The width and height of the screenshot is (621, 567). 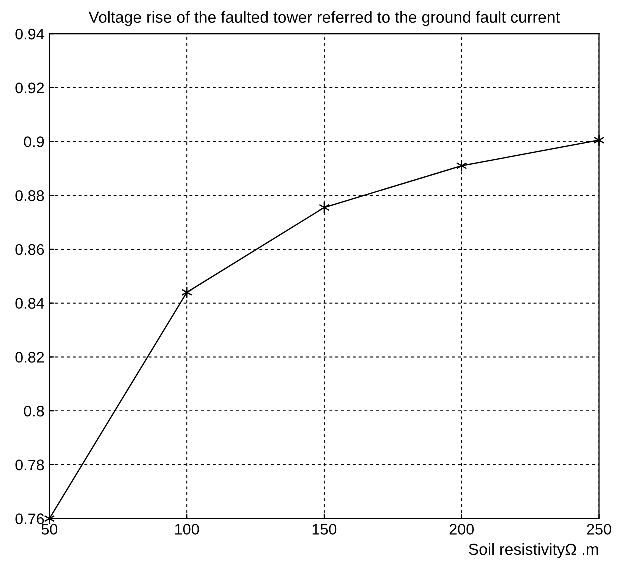 I want to click on y-tick-label: 0.76, so click(x=30, y=519).